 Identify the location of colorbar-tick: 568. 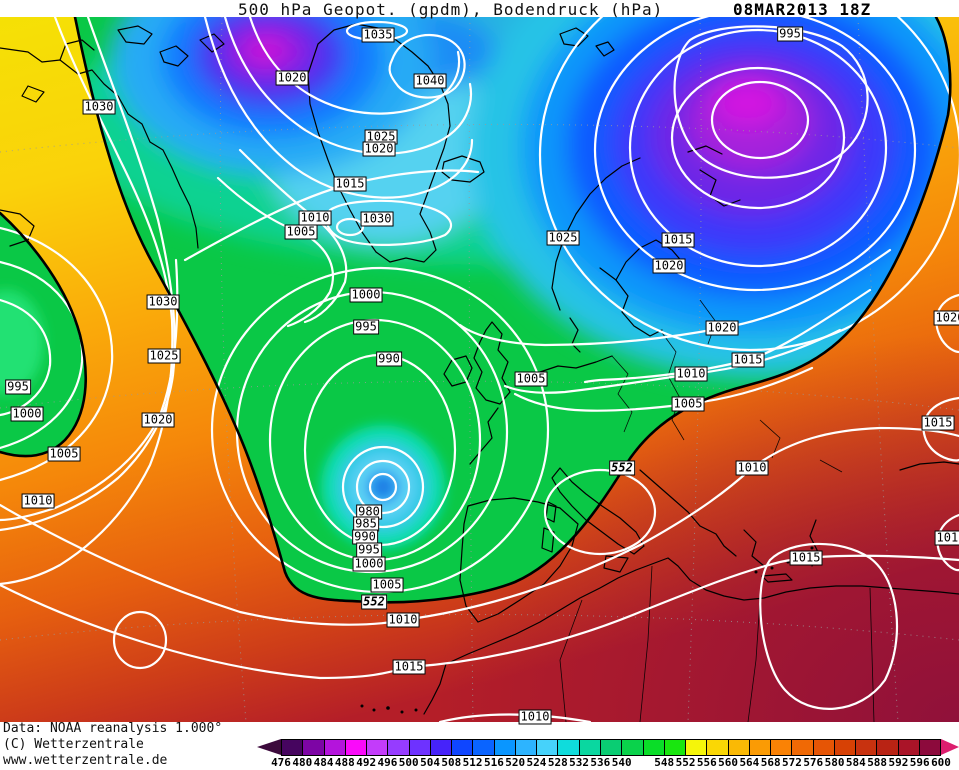
(770, 762).